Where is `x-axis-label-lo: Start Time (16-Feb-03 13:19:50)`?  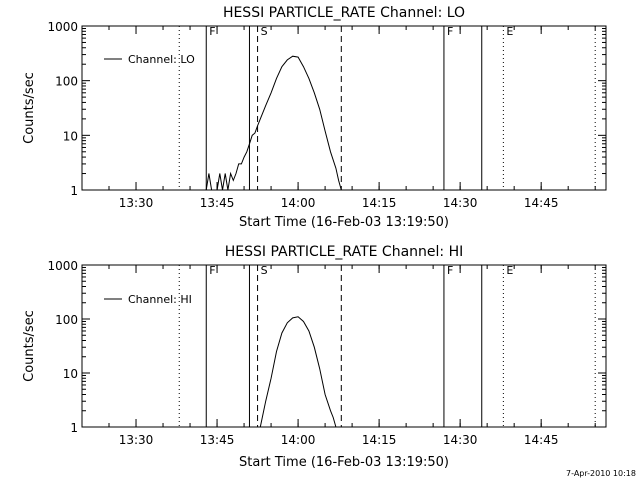
x-axis-label-lo: Start Time (16-Feb-03 13:19:50) is located at coordinates (344, 222).